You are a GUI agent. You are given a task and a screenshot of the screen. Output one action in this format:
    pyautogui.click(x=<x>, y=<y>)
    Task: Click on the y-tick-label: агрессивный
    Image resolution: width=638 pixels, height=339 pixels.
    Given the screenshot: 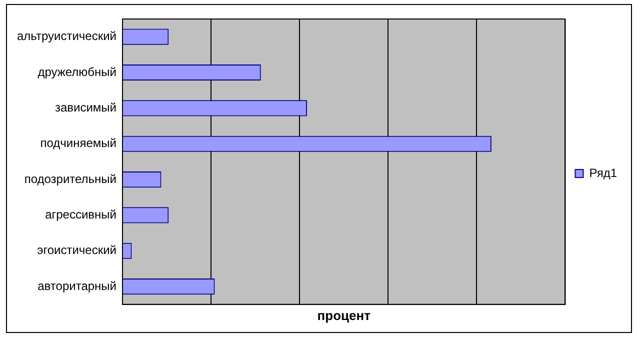 What is the action you would take?
    pyautogui.click(x=81, y=215)
    